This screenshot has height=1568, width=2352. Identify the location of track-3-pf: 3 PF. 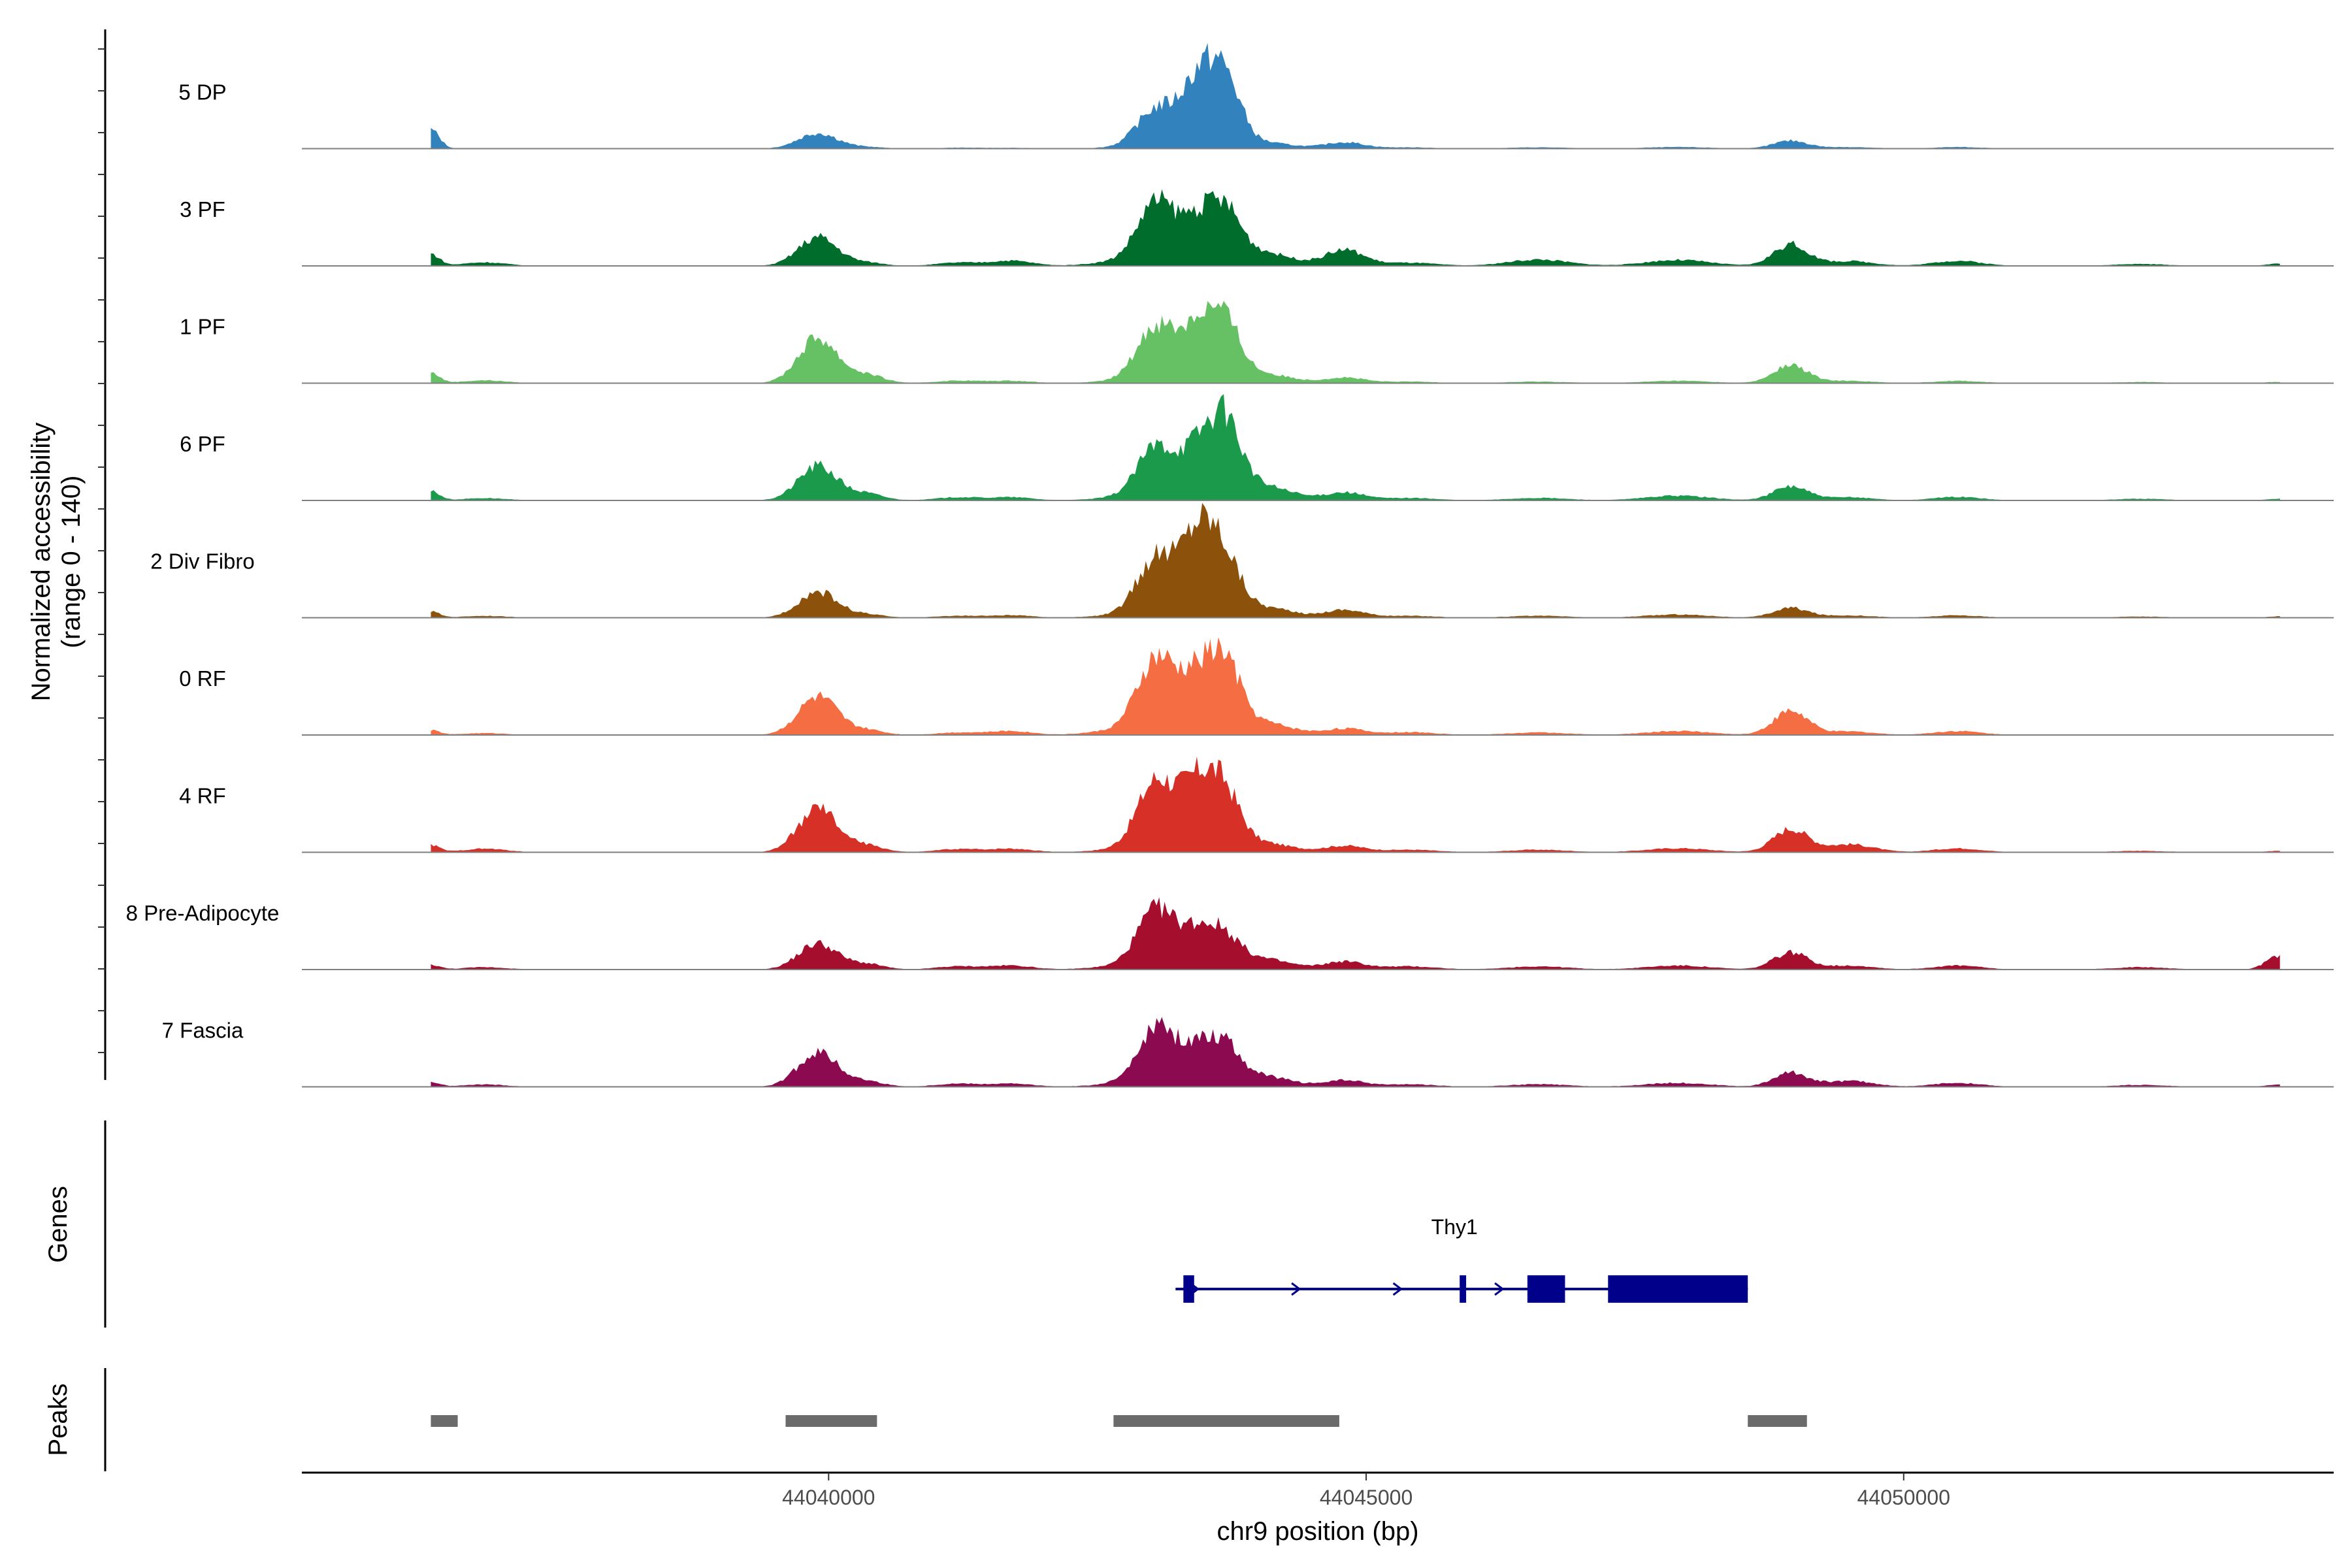
(1257, 228).